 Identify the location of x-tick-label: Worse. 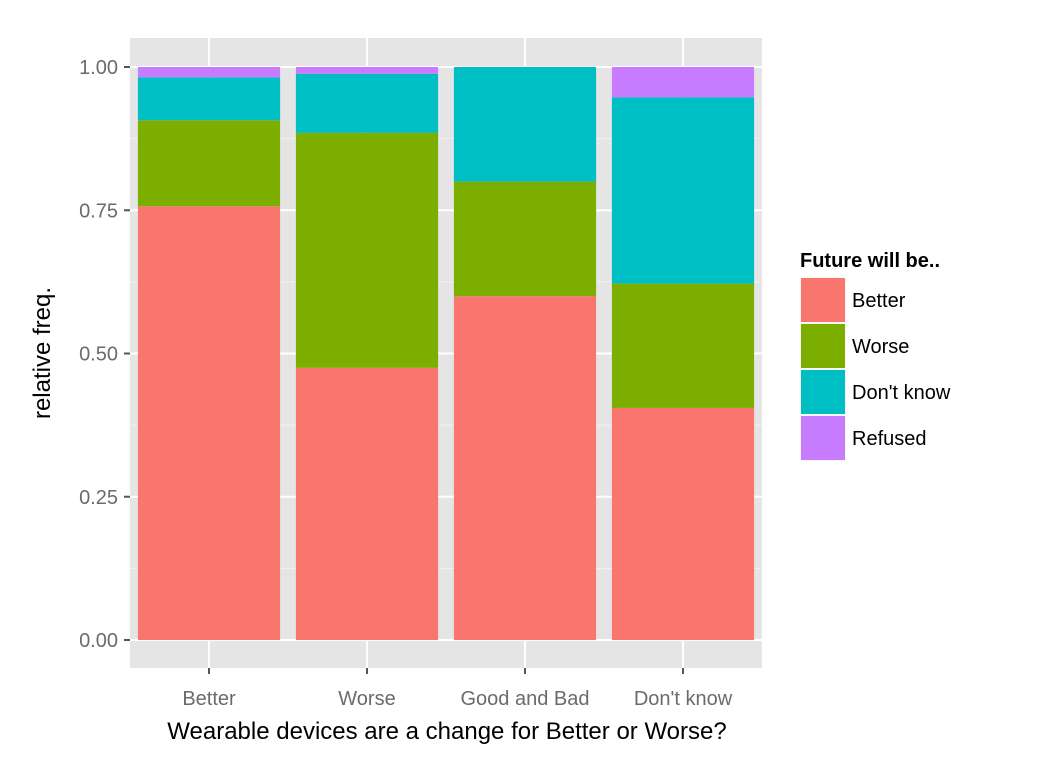
(366, 699).